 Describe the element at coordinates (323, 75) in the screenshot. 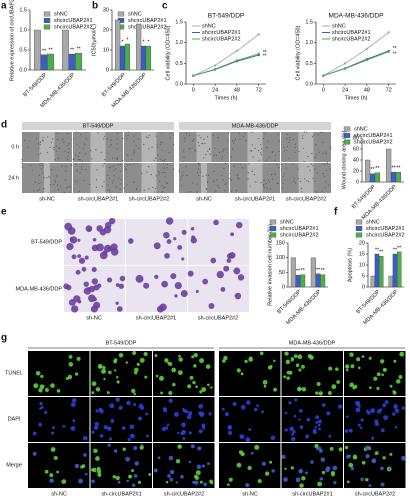

I see `point` at that location.